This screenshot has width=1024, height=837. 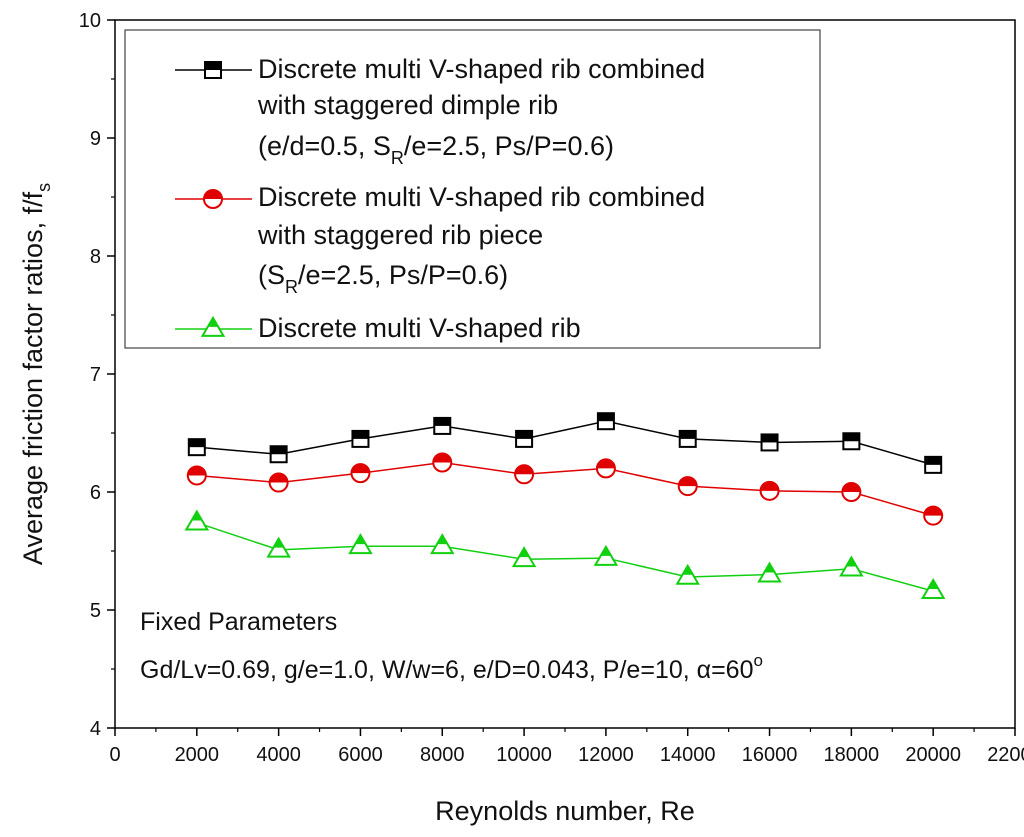 I want to click on legend-marker-triangle, so click(x=213, y=326).